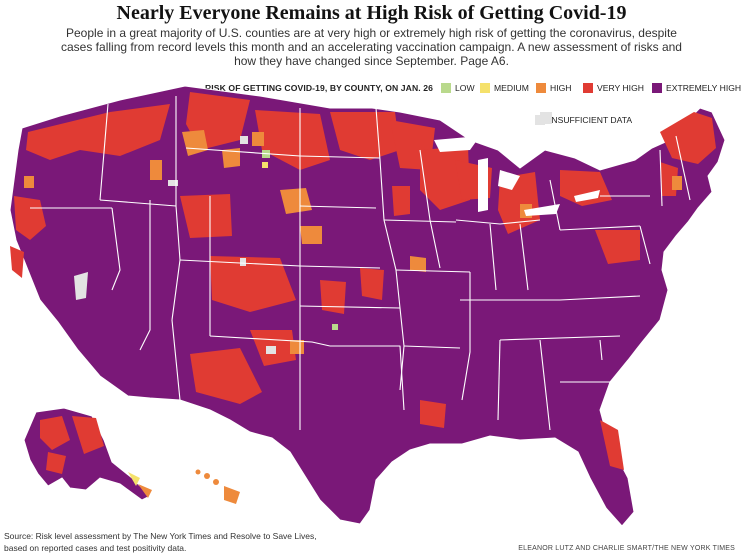  What do you see at coordinates (465, 88) in the screenshot?
I see `legend-label-low: LOW` at bounding box center [465, 88].